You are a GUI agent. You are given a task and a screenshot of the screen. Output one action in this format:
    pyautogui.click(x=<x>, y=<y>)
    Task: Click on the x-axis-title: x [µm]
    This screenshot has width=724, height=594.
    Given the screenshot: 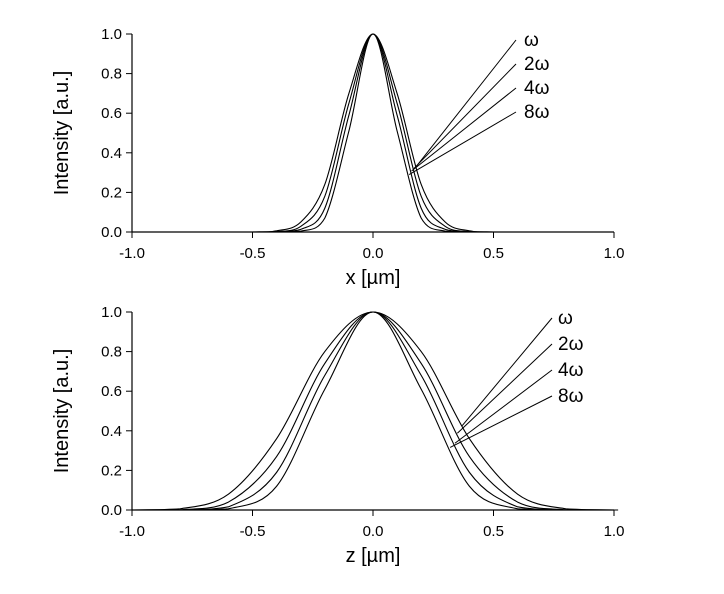 What is the action you would take?
    pyautogui.click(x=373, y=278)
    